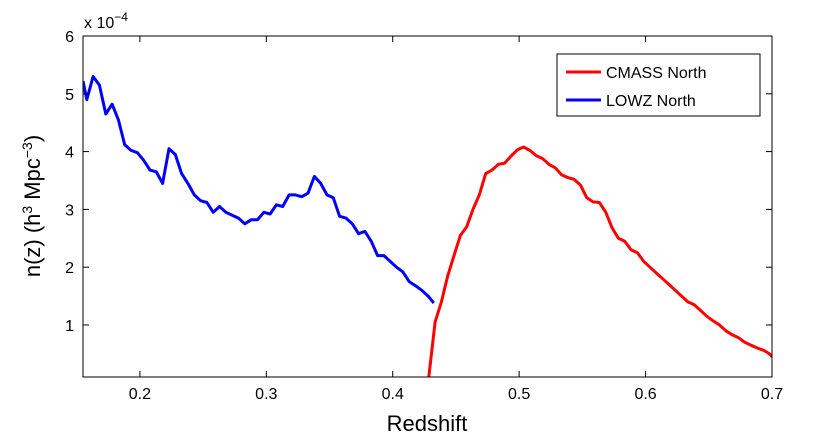  What do you see at coordinates (645, 394) in the screenshot?
I see `x-tick-label: 0.6` at bounding box center [645, 394].